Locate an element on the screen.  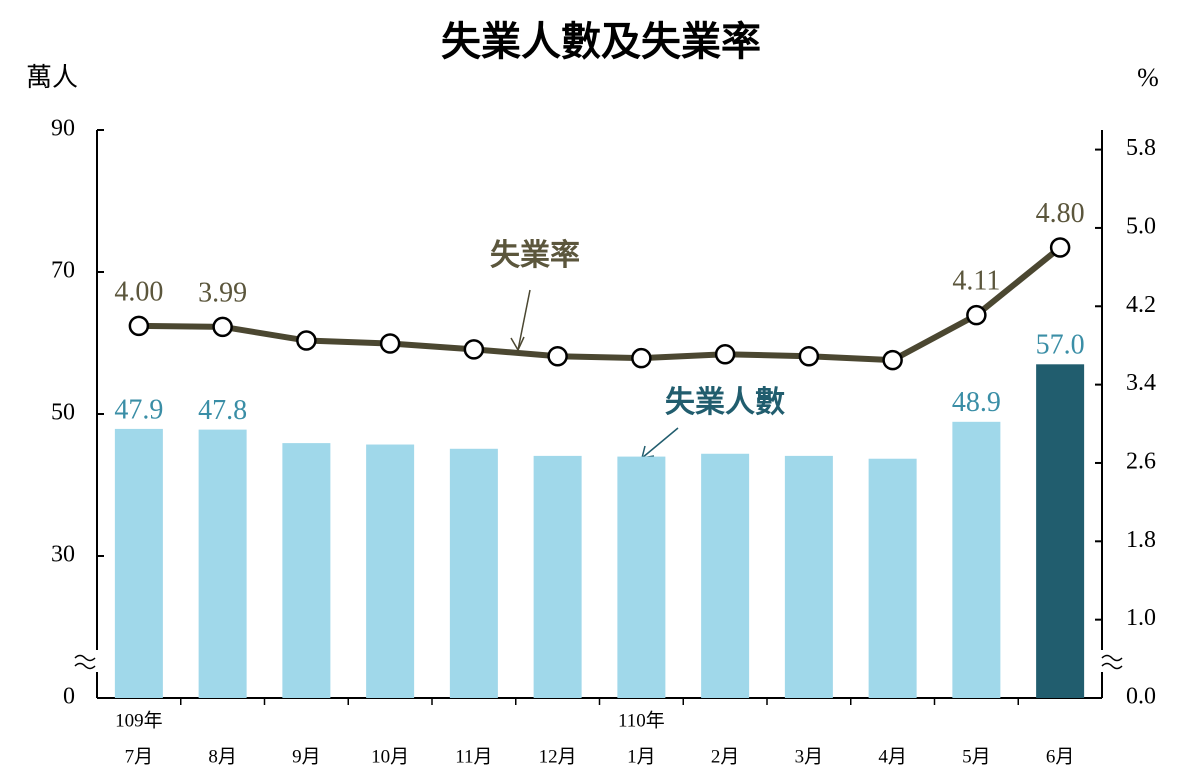
chart-title: 失業人數及失業率 is located at coordinates (601, 41).